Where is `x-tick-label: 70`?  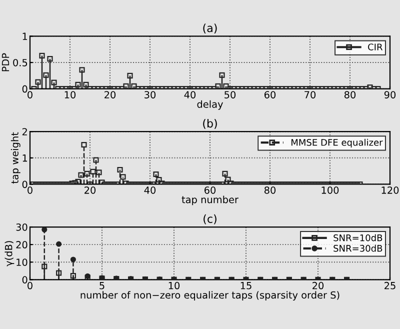 x-tick-label: 70 is located at coordinates (310, 94).